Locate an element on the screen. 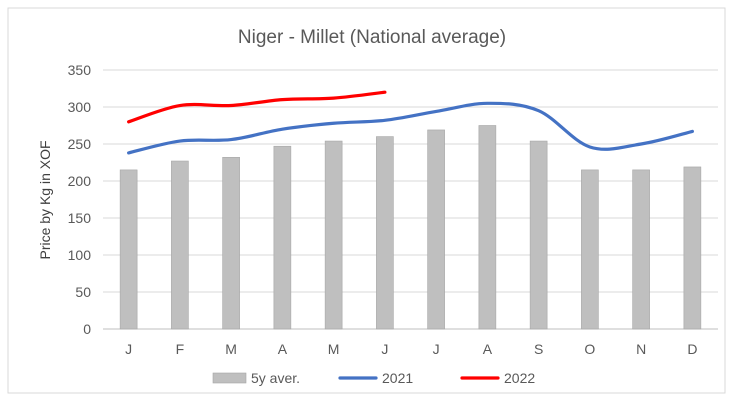  x-tick-label: N is located at coordinates (641, 349).